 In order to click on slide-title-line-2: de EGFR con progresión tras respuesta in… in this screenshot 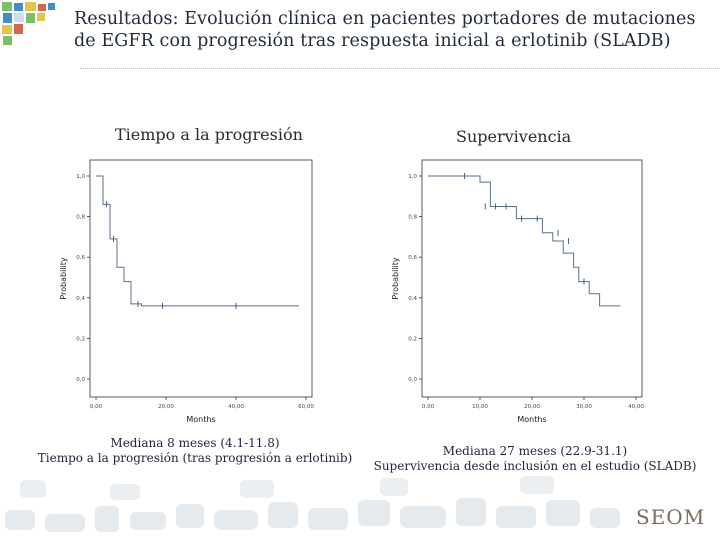, I will do `click(372, 41)`.